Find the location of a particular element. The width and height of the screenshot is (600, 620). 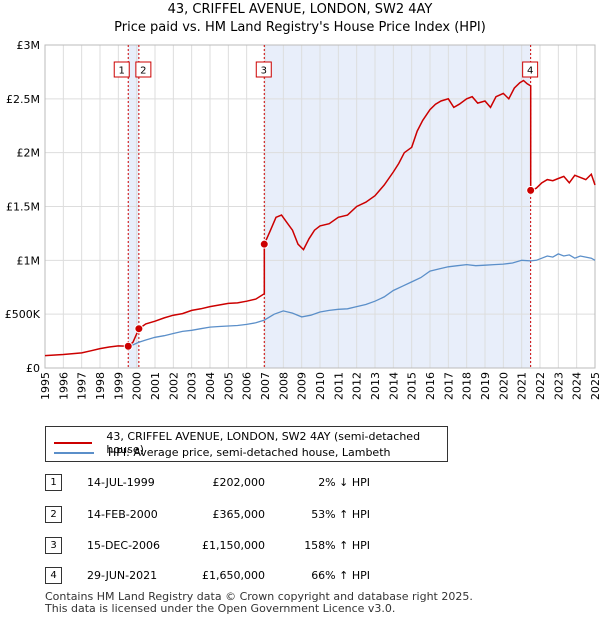

x-tick-label: 2025 is located at coordinates (594, 386).